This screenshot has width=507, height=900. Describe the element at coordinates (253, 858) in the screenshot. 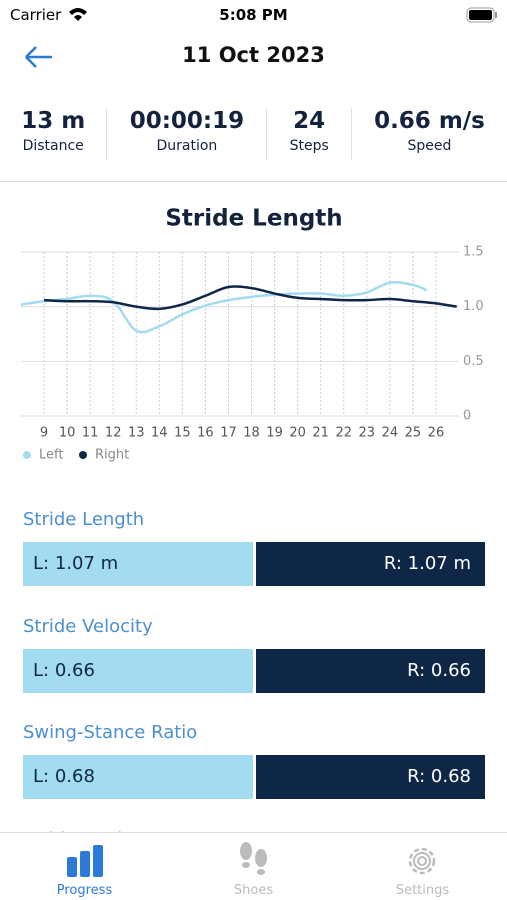

I see `shoes-icon` at that location.